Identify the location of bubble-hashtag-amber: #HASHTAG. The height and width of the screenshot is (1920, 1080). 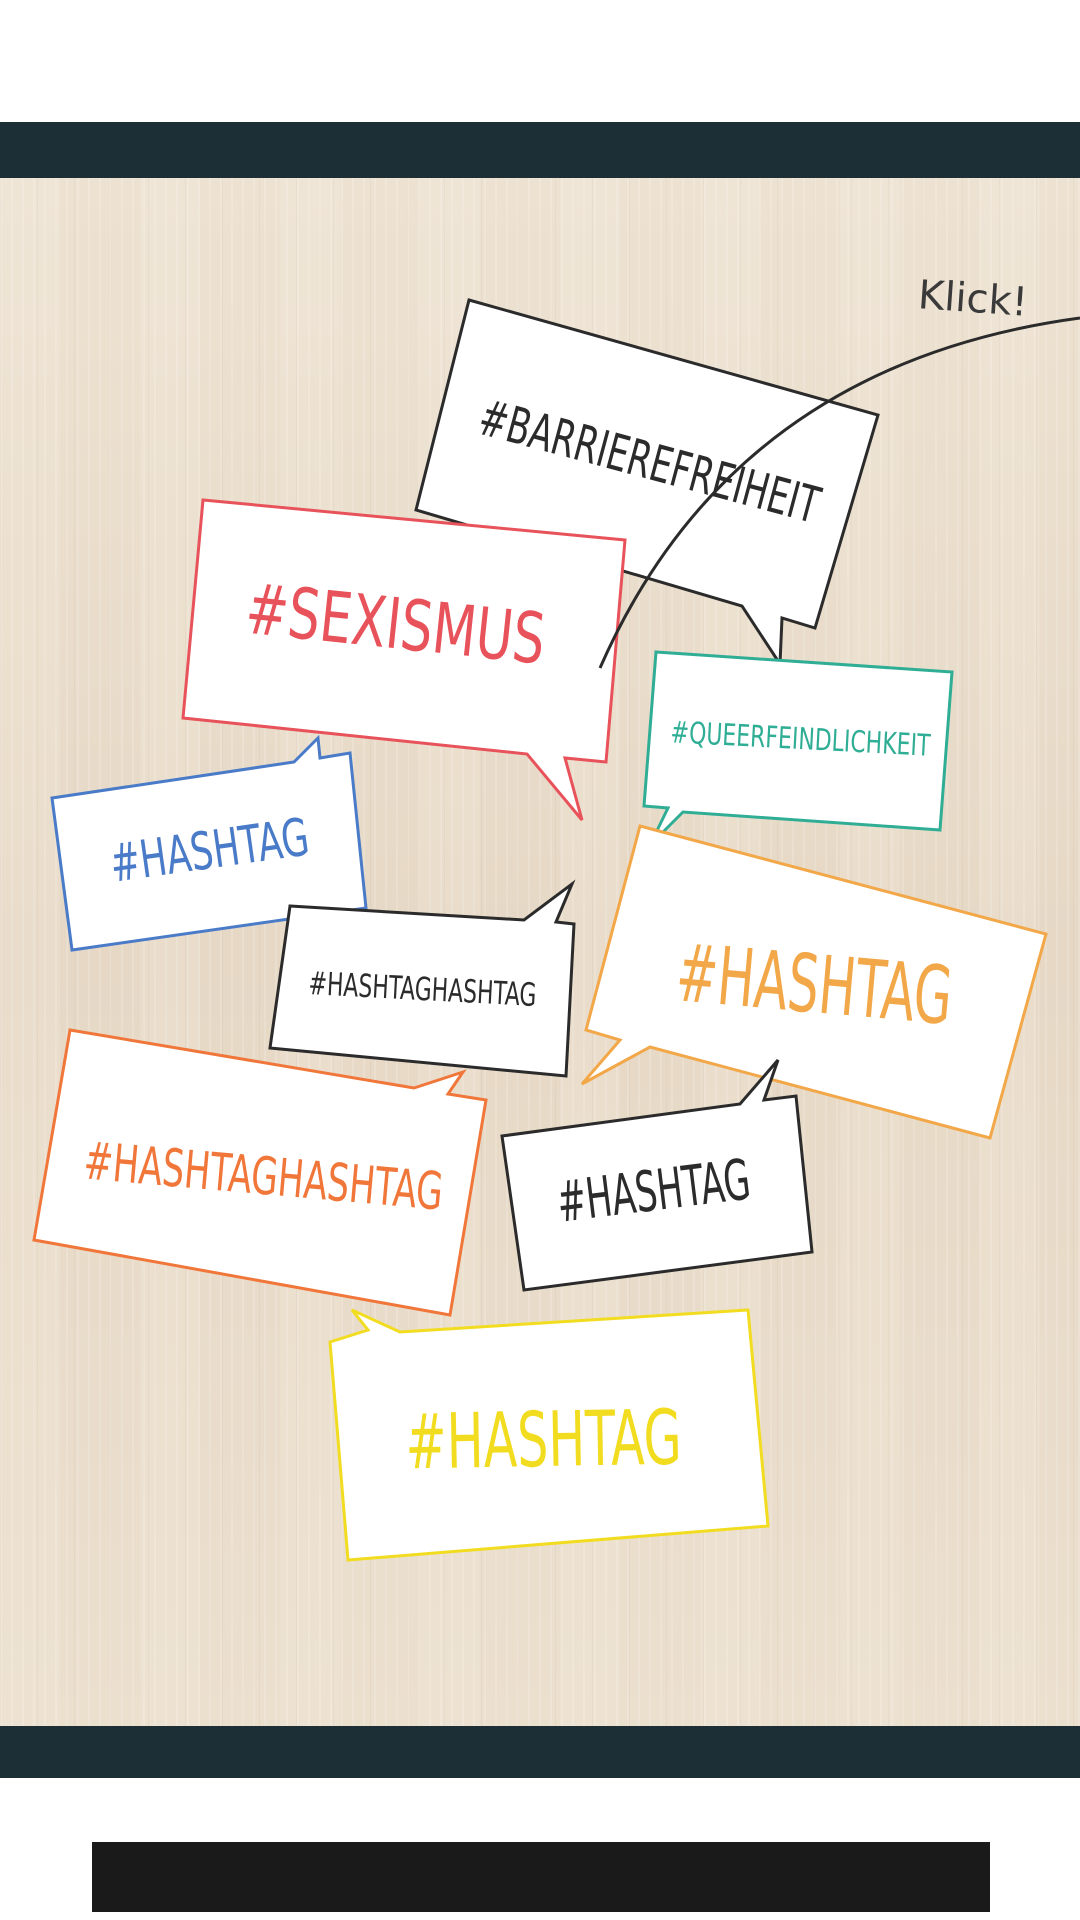
(814, 982).